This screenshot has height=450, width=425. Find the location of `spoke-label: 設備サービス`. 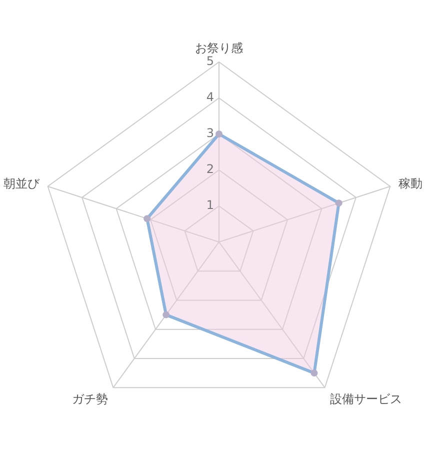

spoke-label: 設備サービス is located at coordinates (366, 399).